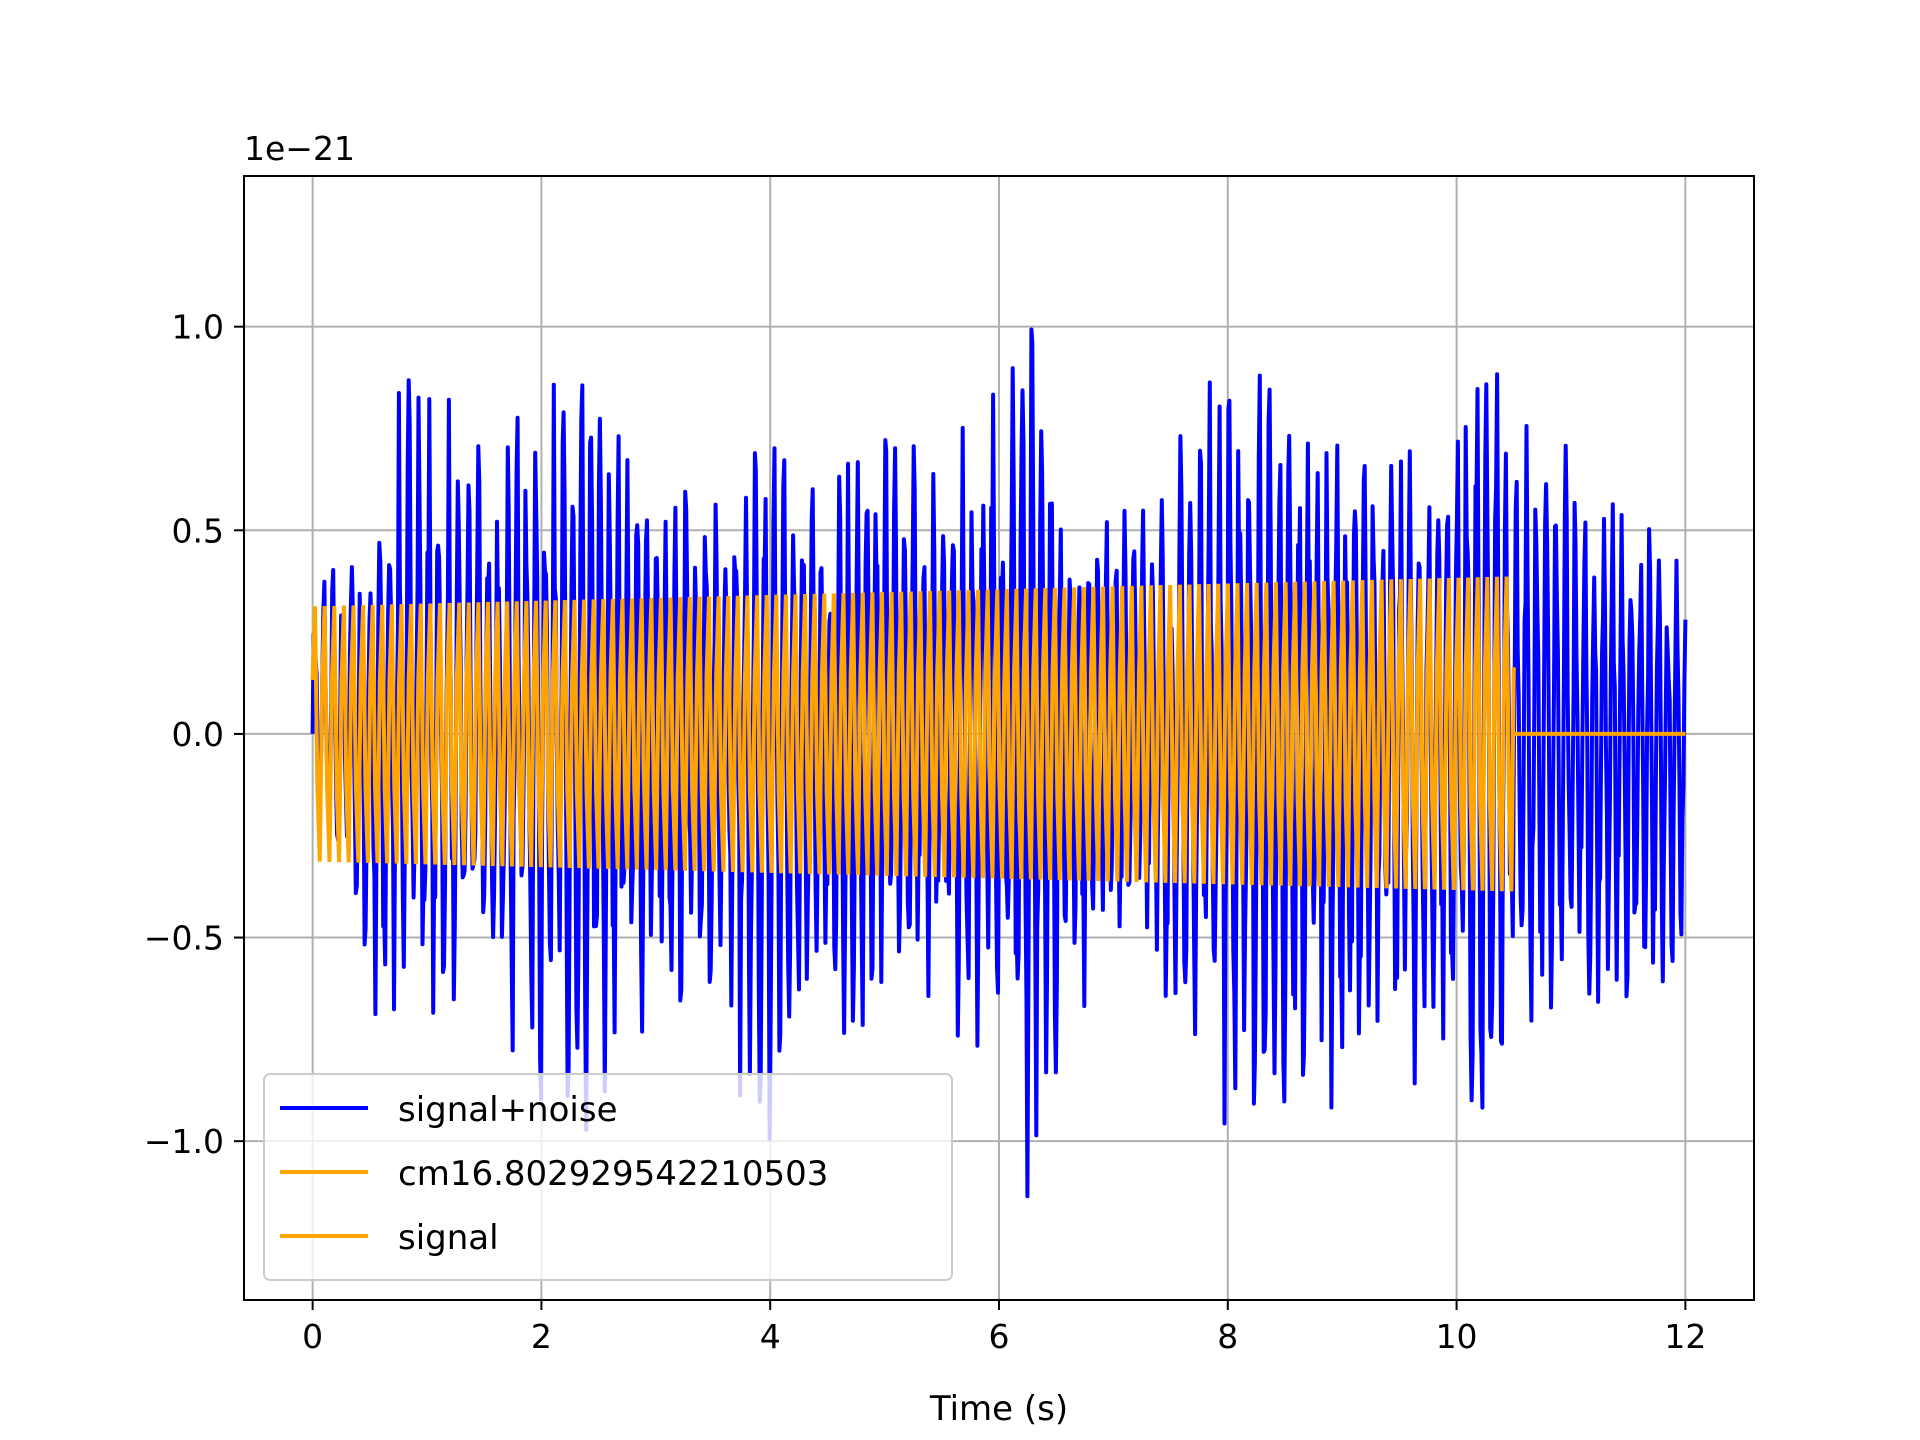 The width and height of the screenshot is (1920, 1440). Describe the element at coordinates (299, 148) in the screenshot. I see `y-offset-label: 1e−21` at that location.